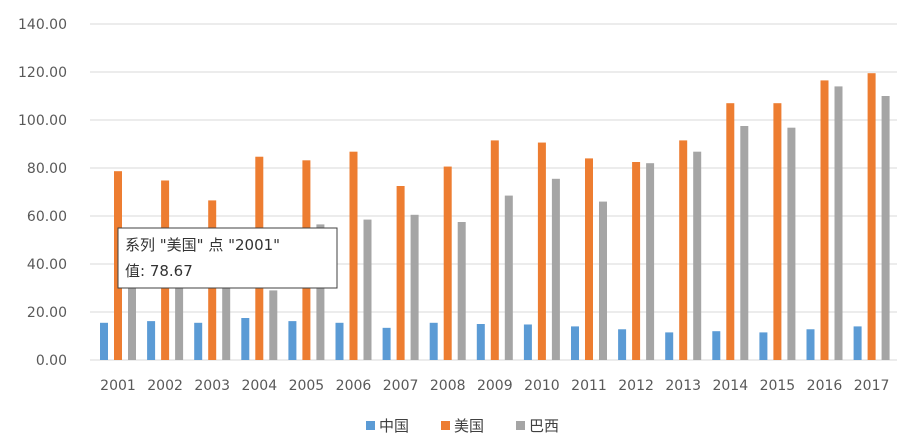 The height and width of the screenshot is (436, 897). Describe the element at coordinates (151, 340) in the screenshot. I see `bar-中国-2002` at that location.